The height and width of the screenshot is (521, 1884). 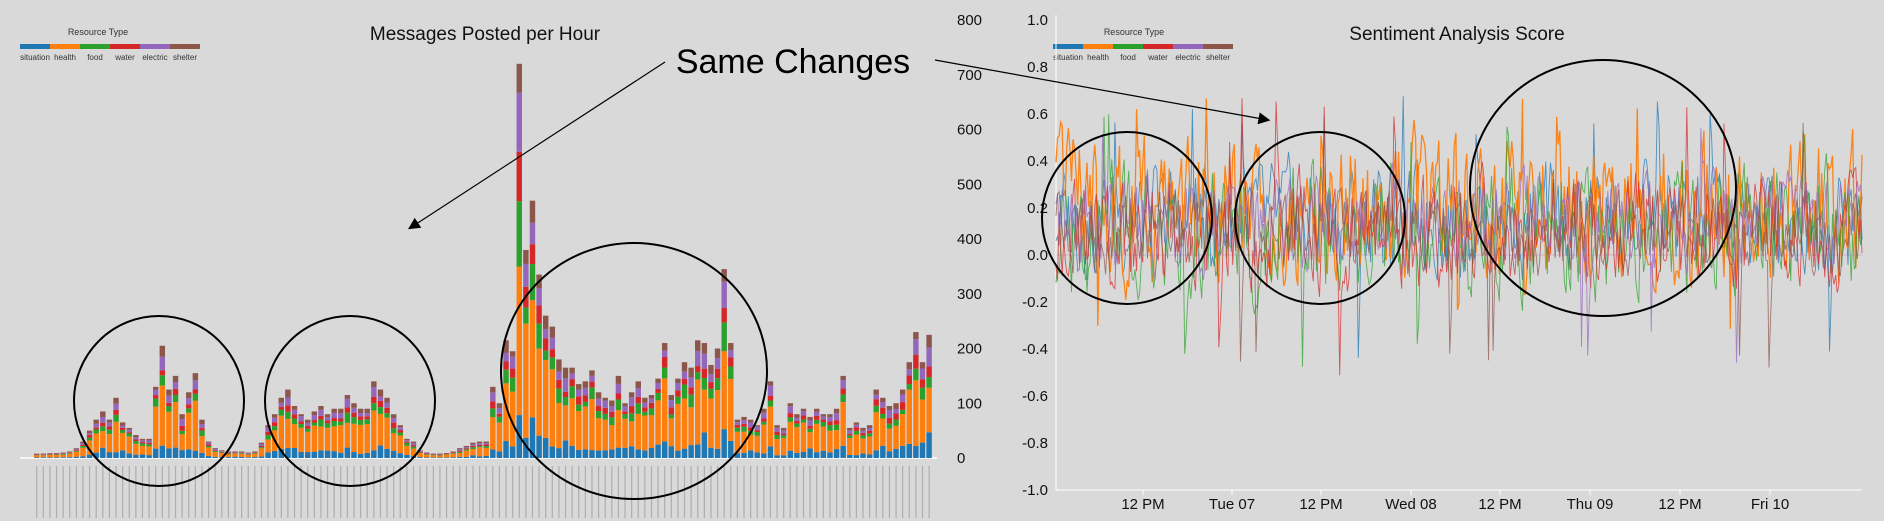 What do you see at coordinates (95, 46) in the screenshot?
I see `left-legend-swatch-food` at bounding box center [95, 46].